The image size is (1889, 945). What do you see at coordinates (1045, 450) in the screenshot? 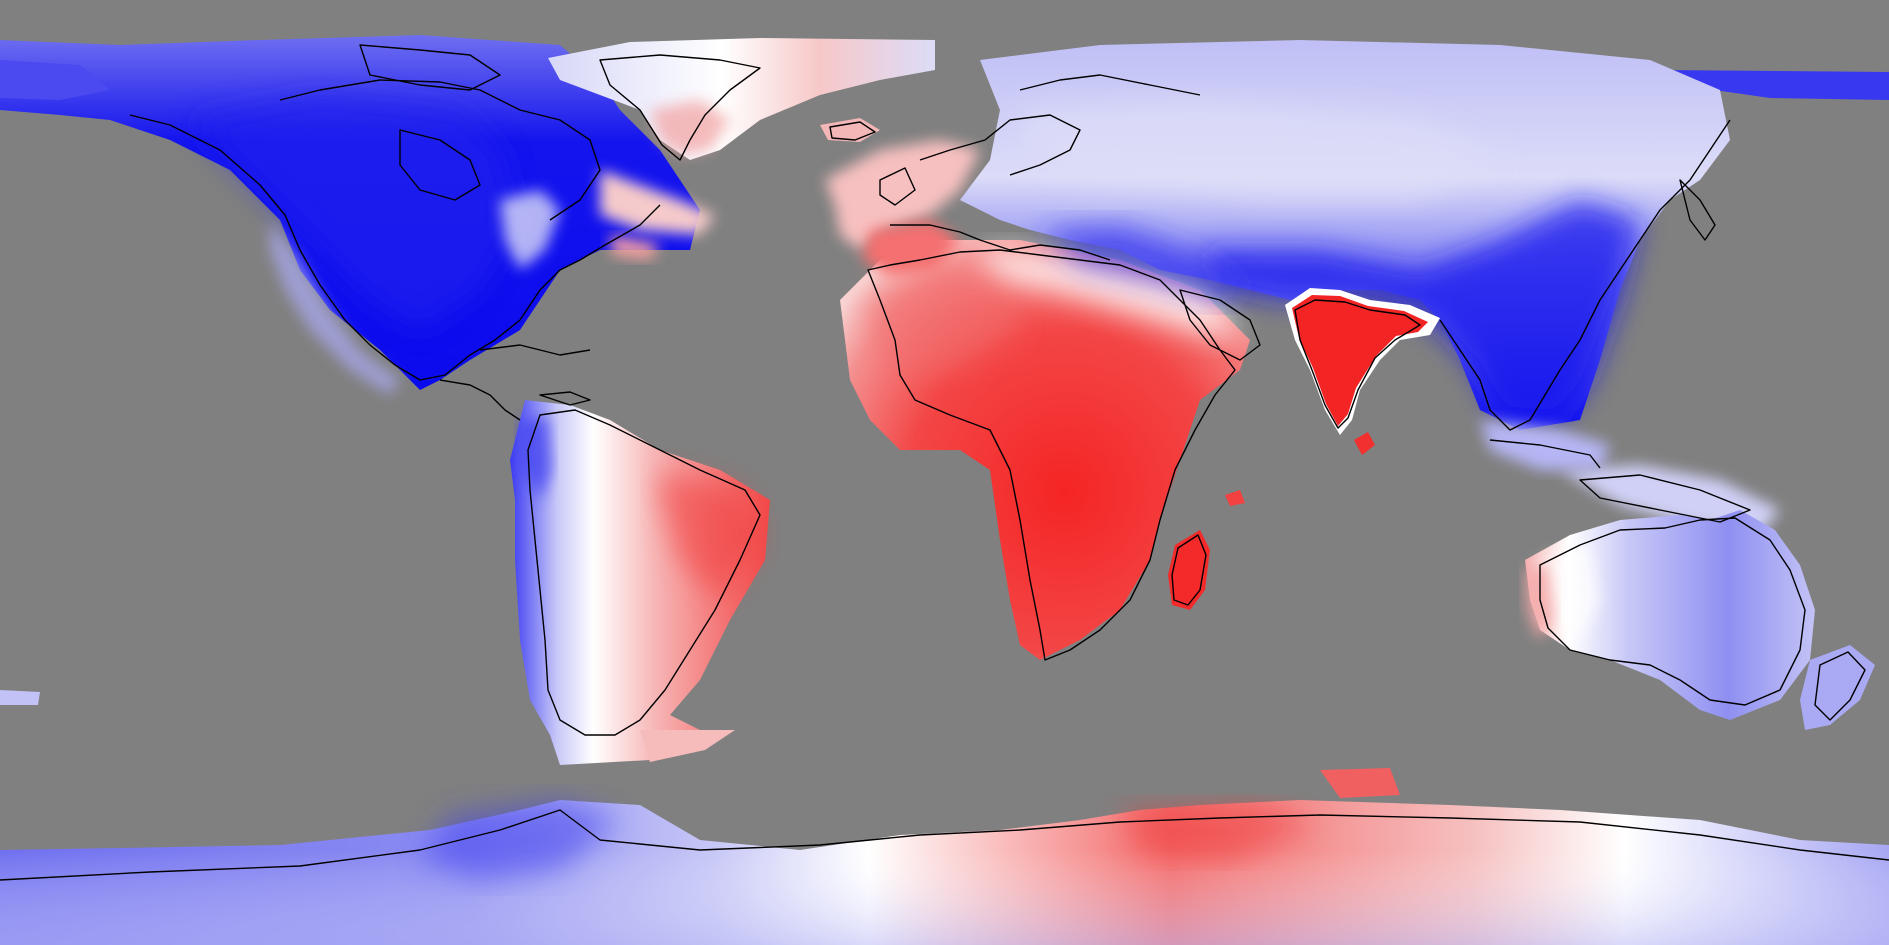
I see `africa-region` at bounding box center [1045, 450].